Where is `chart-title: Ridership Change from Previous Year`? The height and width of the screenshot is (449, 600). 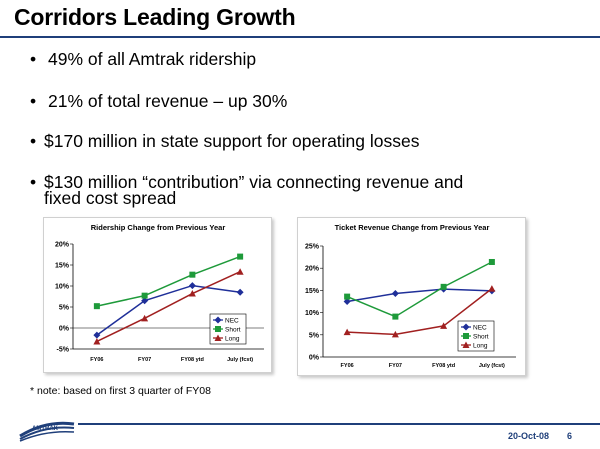 chart-title: Ridership Change from Previous Year is located at coordinates (158, 227).